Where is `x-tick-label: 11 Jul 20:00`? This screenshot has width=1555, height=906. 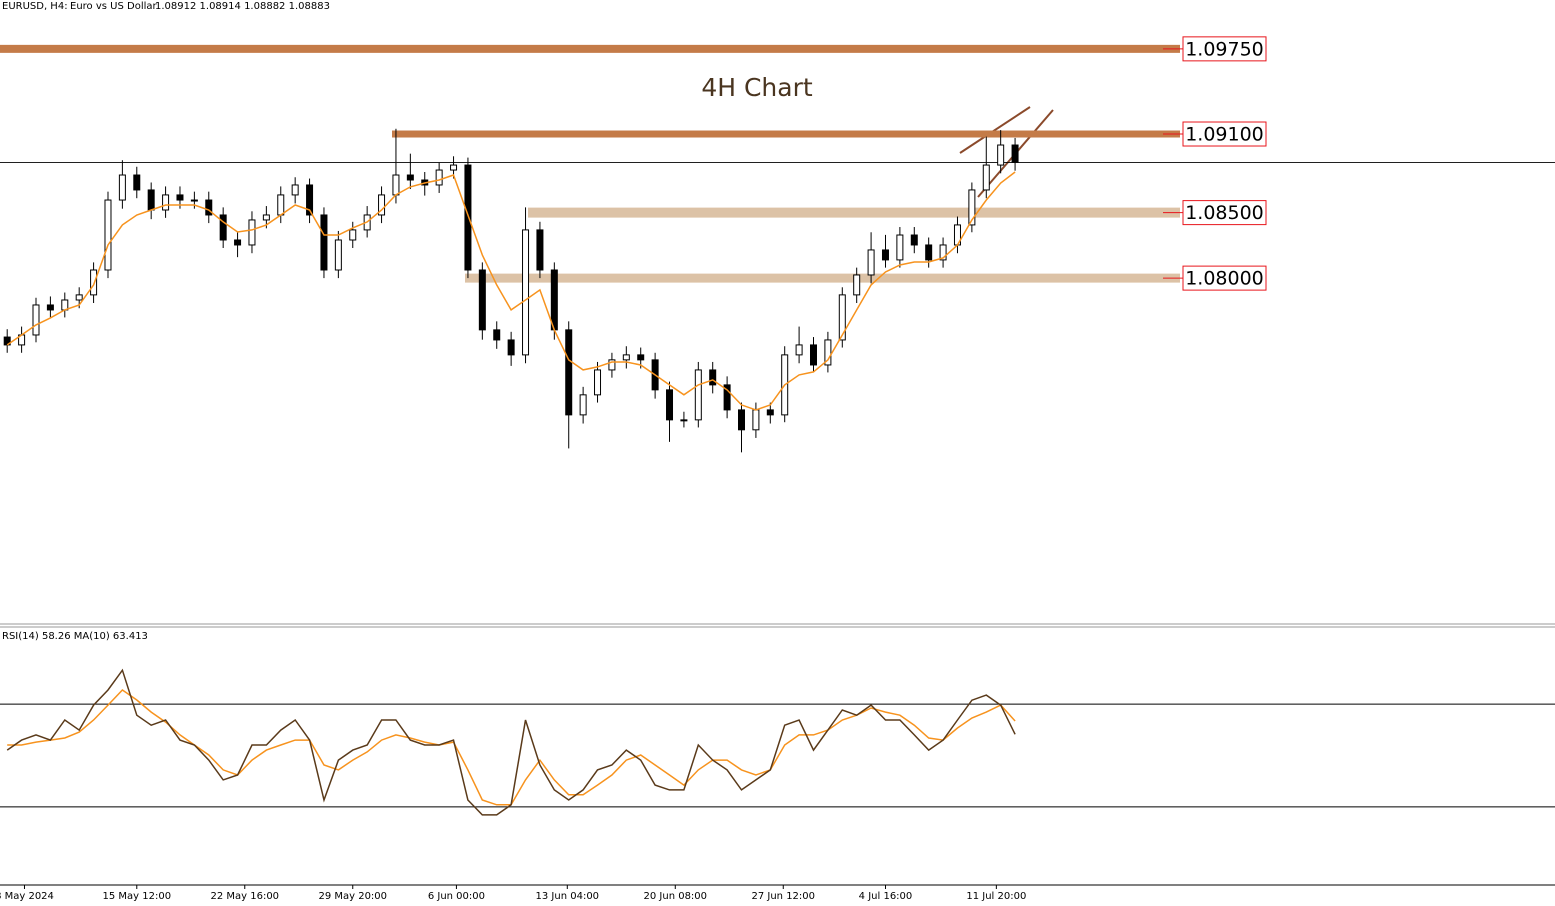 x-tick-label: 11 Jul 20:00 is located at coordinates (996, 896).